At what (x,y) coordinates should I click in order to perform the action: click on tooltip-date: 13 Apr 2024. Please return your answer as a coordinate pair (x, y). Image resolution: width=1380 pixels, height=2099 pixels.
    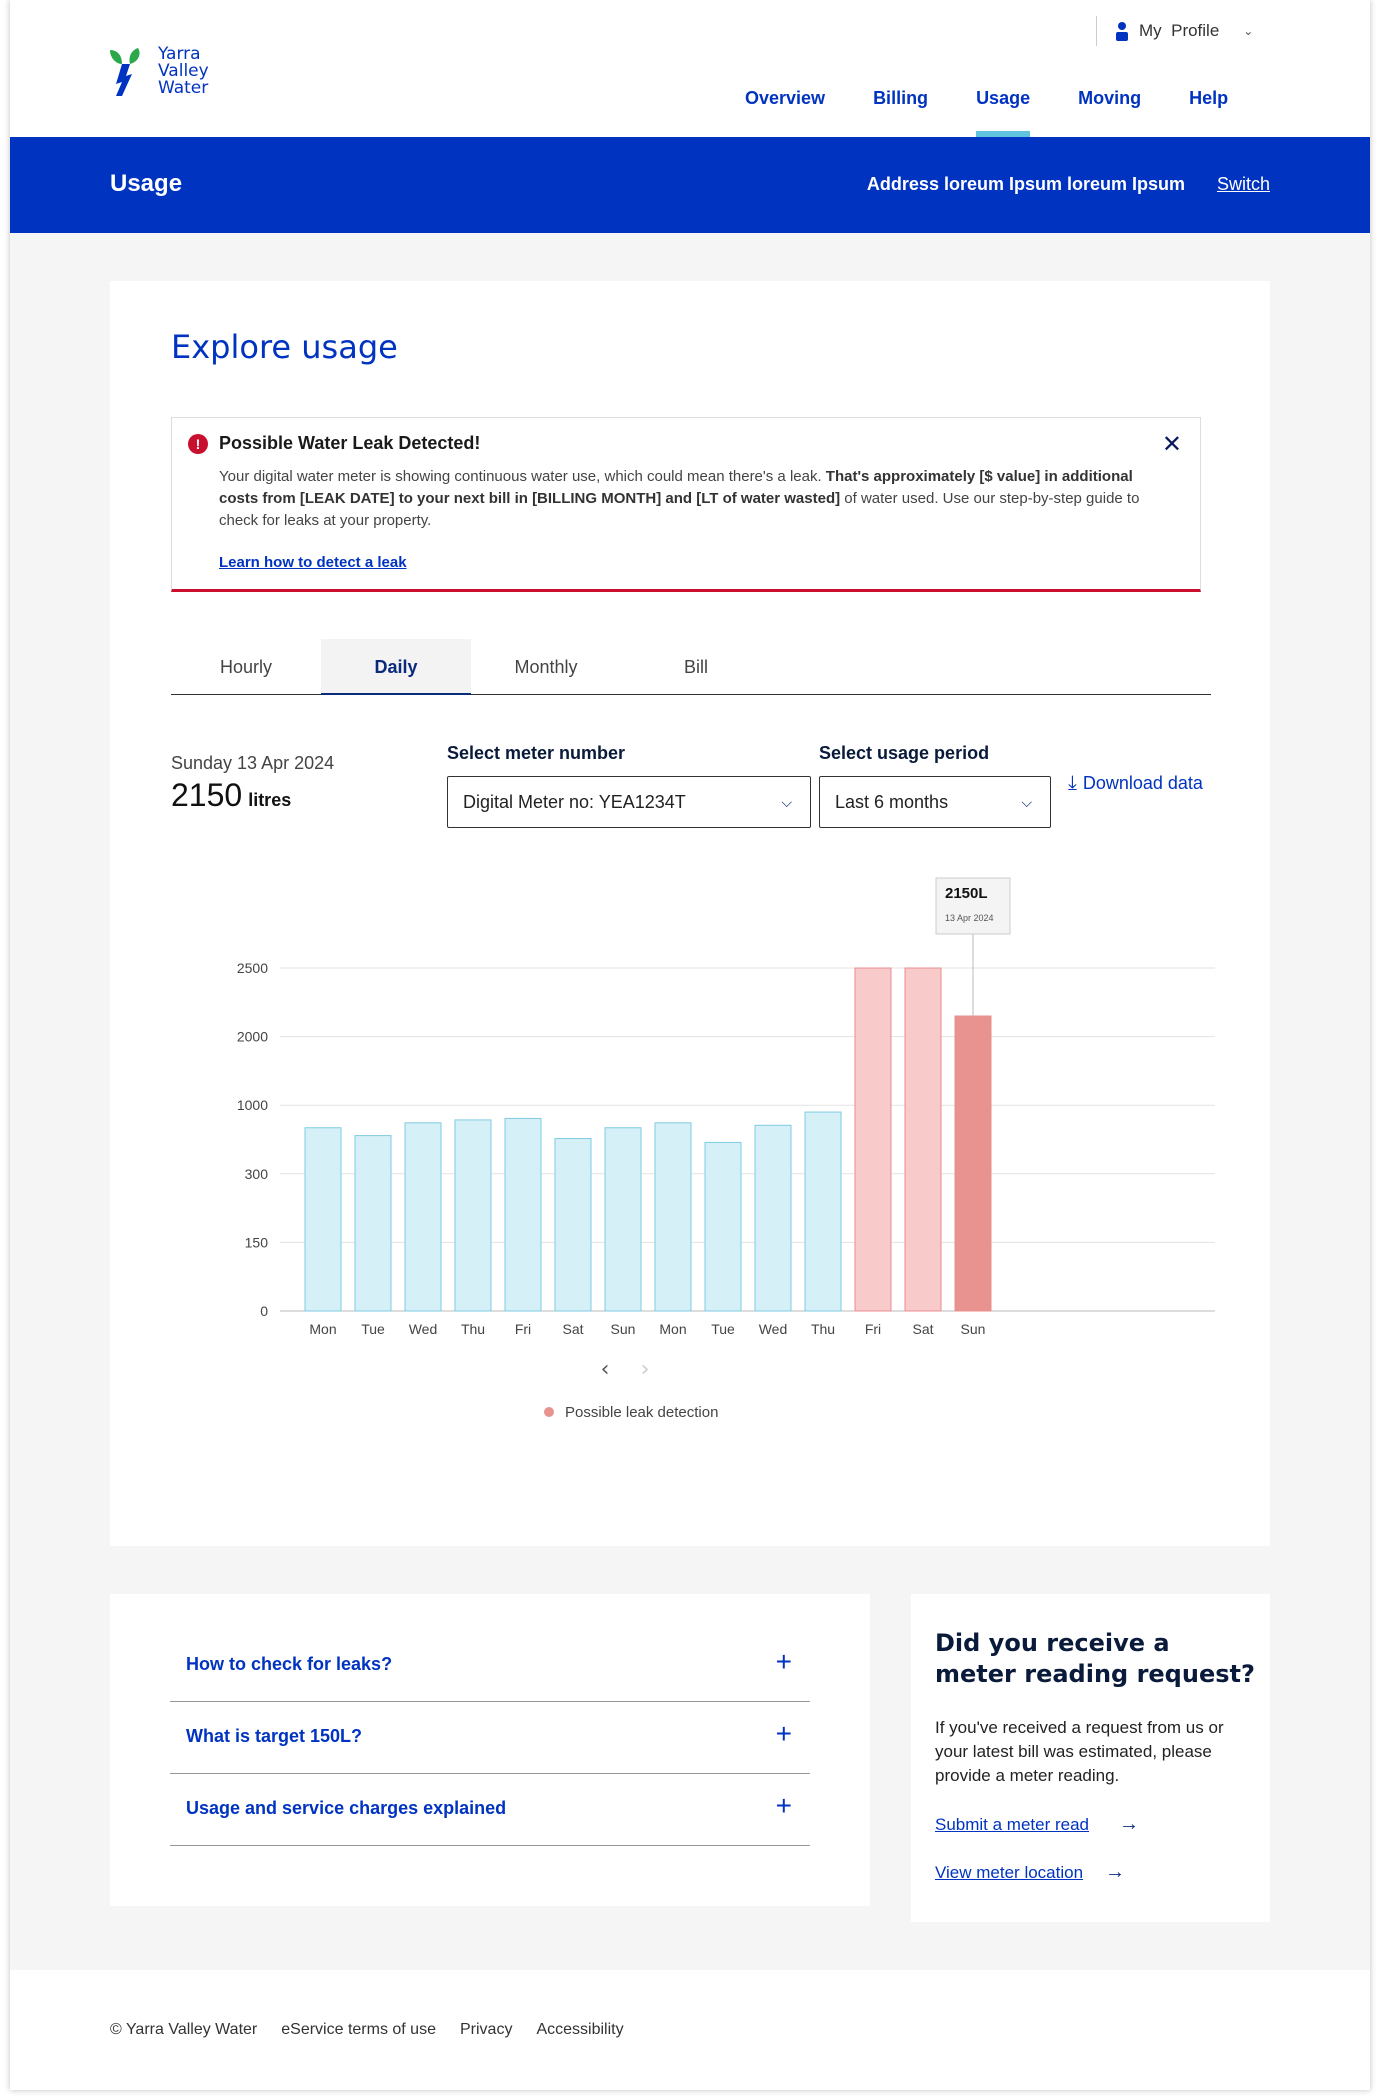
    Looking at the image, I should click on (969, 918).